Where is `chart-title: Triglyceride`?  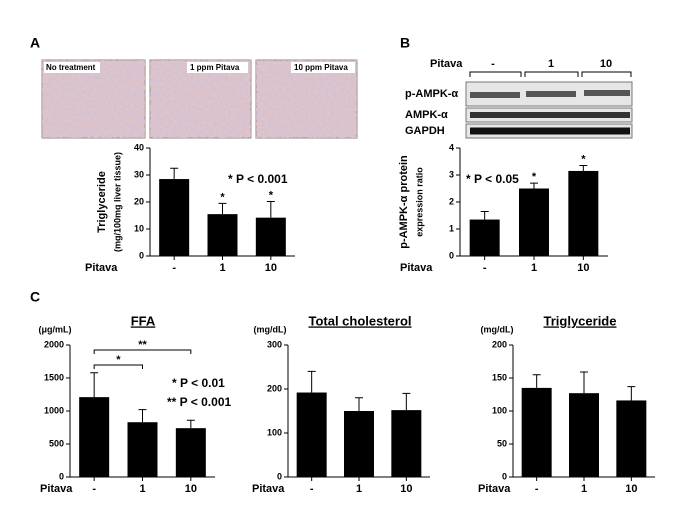
chart-title: Triglyceride is located at coordinates (580, 320).